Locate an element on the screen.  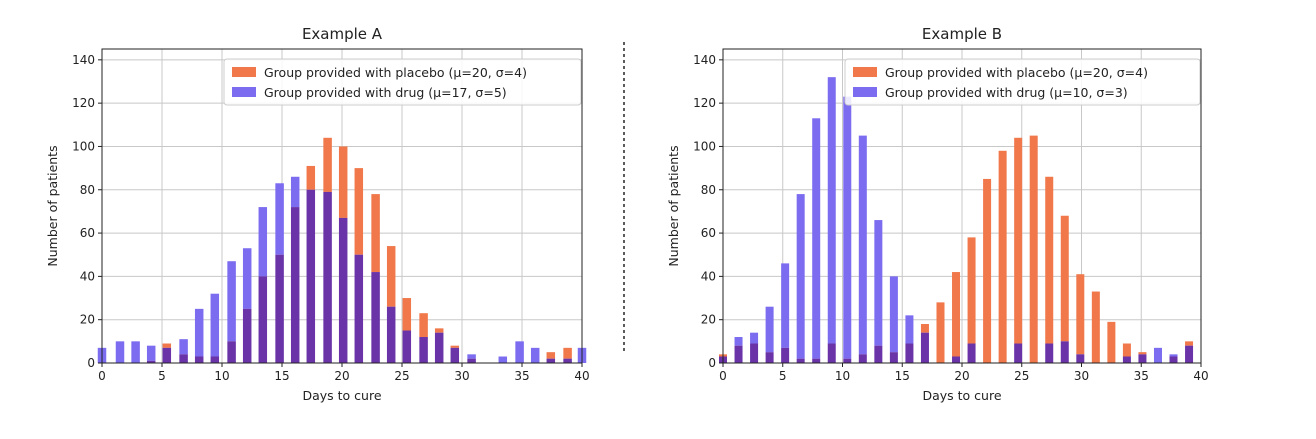
y-tick-label: 40 is located at coordinates (708, 276).